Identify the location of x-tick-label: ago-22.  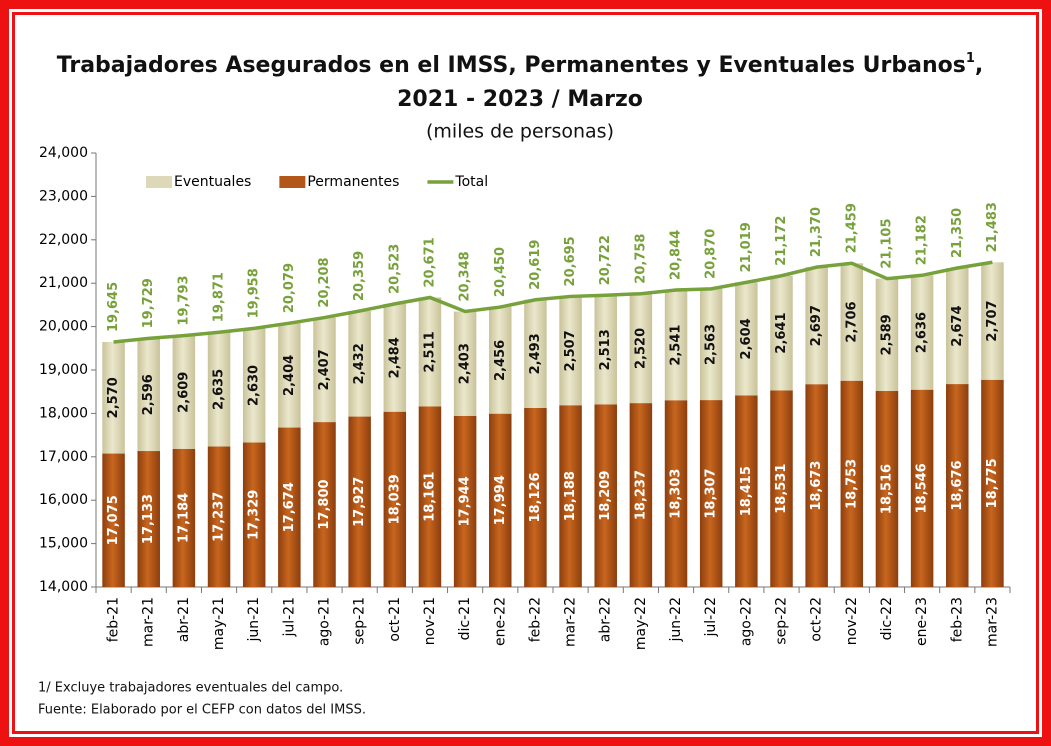
(746, 621).